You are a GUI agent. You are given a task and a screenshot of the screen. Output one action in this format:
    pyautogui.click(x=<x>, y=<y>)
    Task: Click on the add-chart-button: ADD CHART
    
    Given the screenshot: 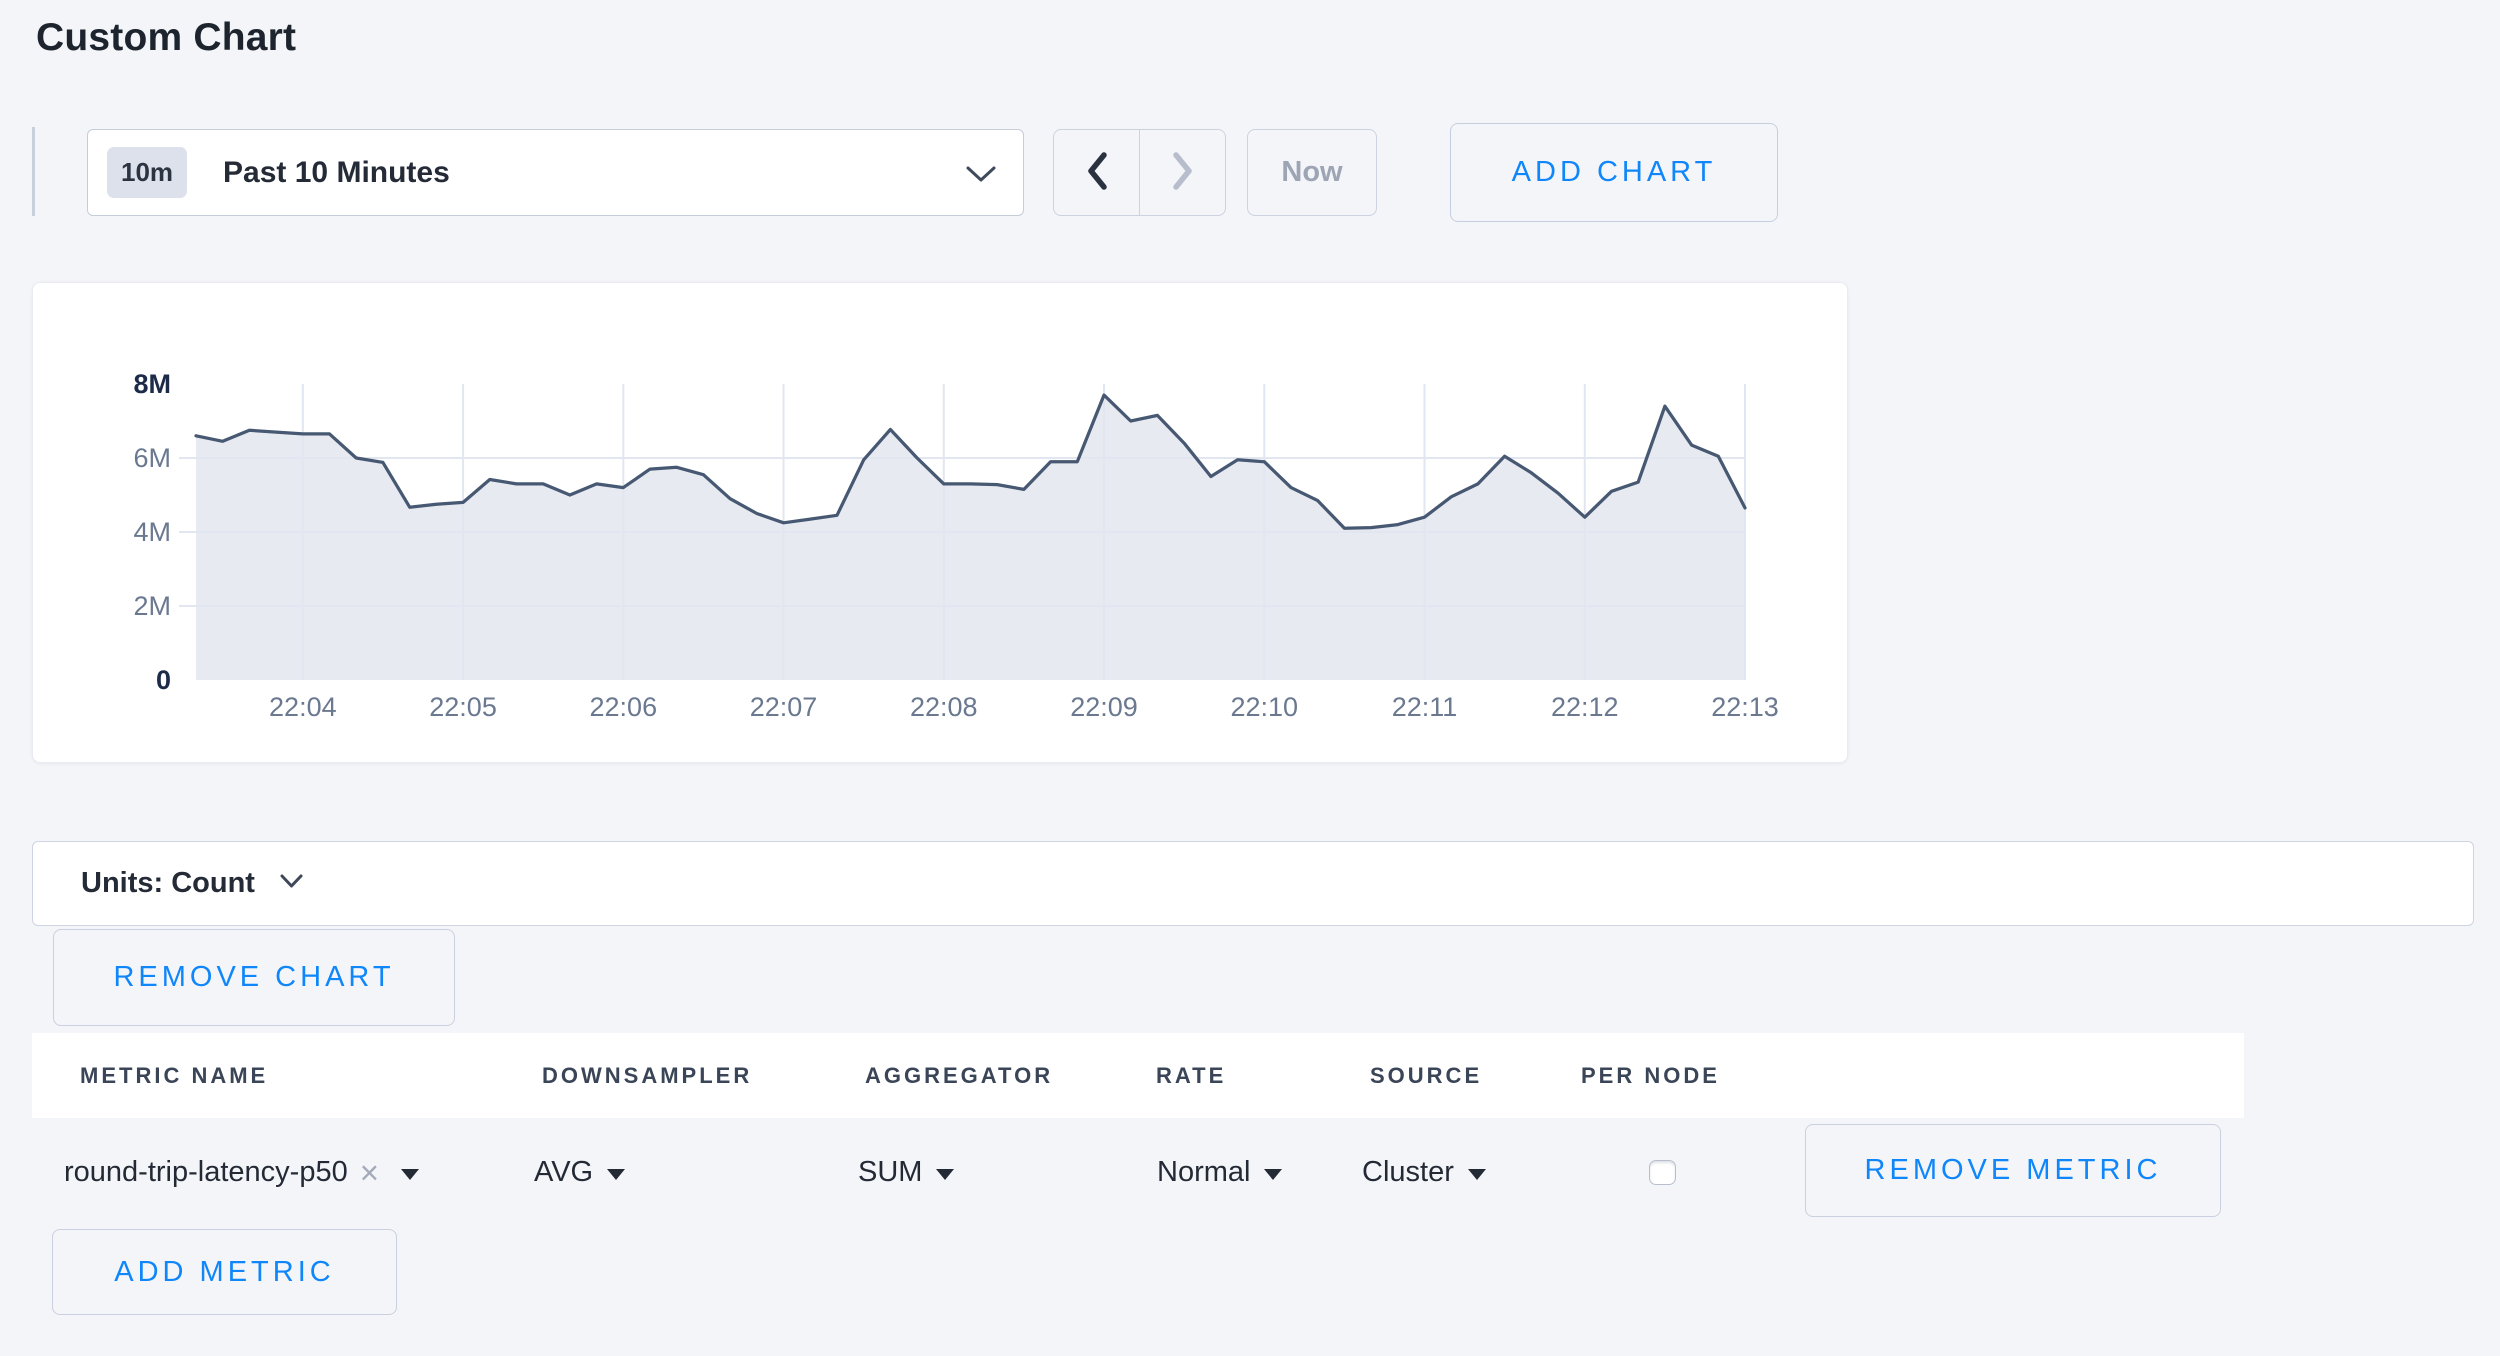 What is the action you would take?
    pyautogui.click(x=1614, y=172)
    